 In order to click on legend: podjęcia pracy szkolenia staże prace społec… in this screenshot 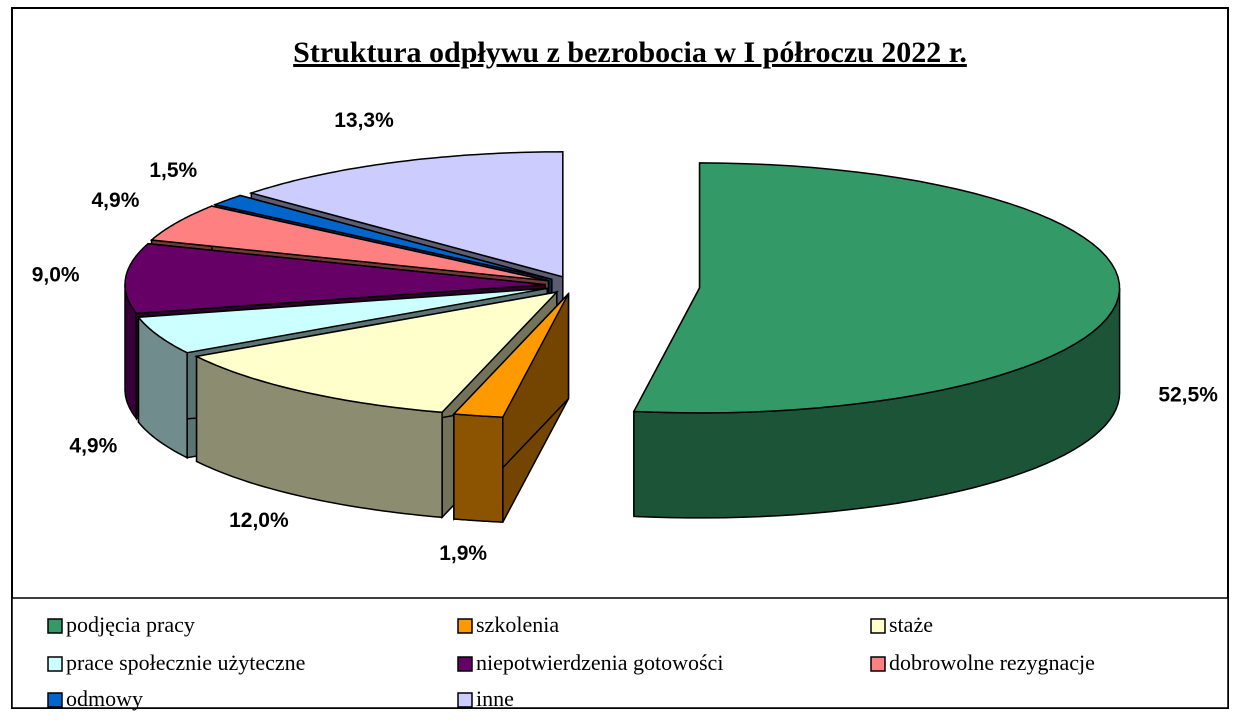, I will do `click(571, 661)`.